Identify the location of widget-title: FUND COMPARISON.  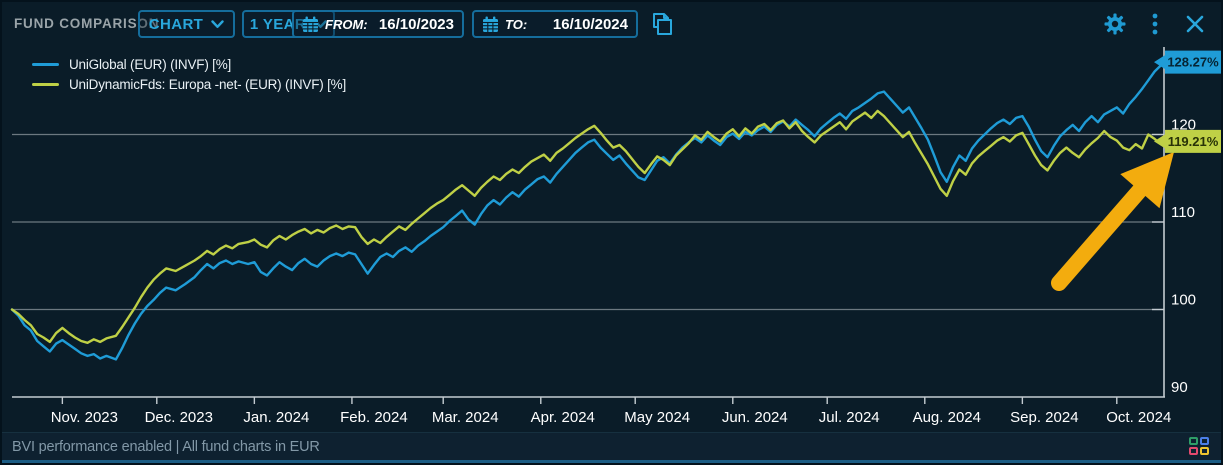
(87, 23).